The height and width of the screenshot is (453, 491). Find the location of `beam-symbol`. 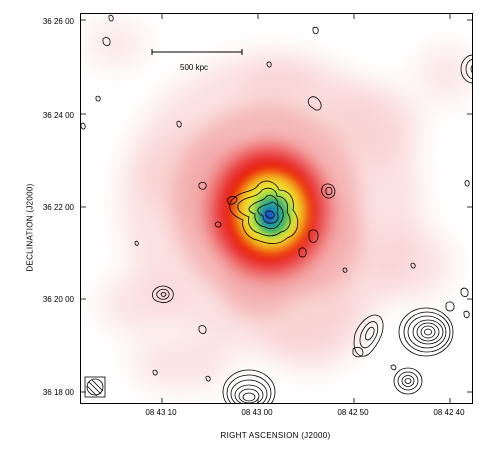

beam-symbol is located at coordinates (95, 387).